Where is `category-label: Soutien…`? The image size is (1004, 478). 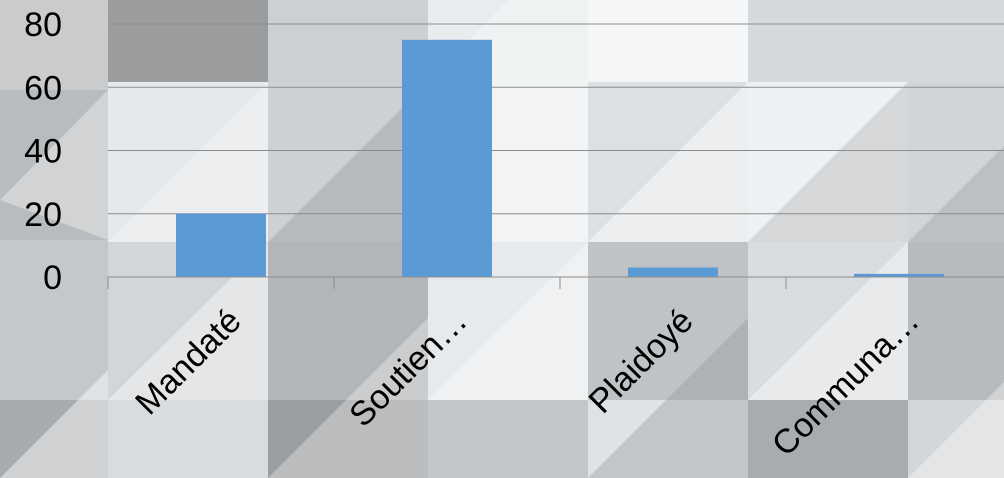
category-label: Soutien… is located at coordinates (408, 368).